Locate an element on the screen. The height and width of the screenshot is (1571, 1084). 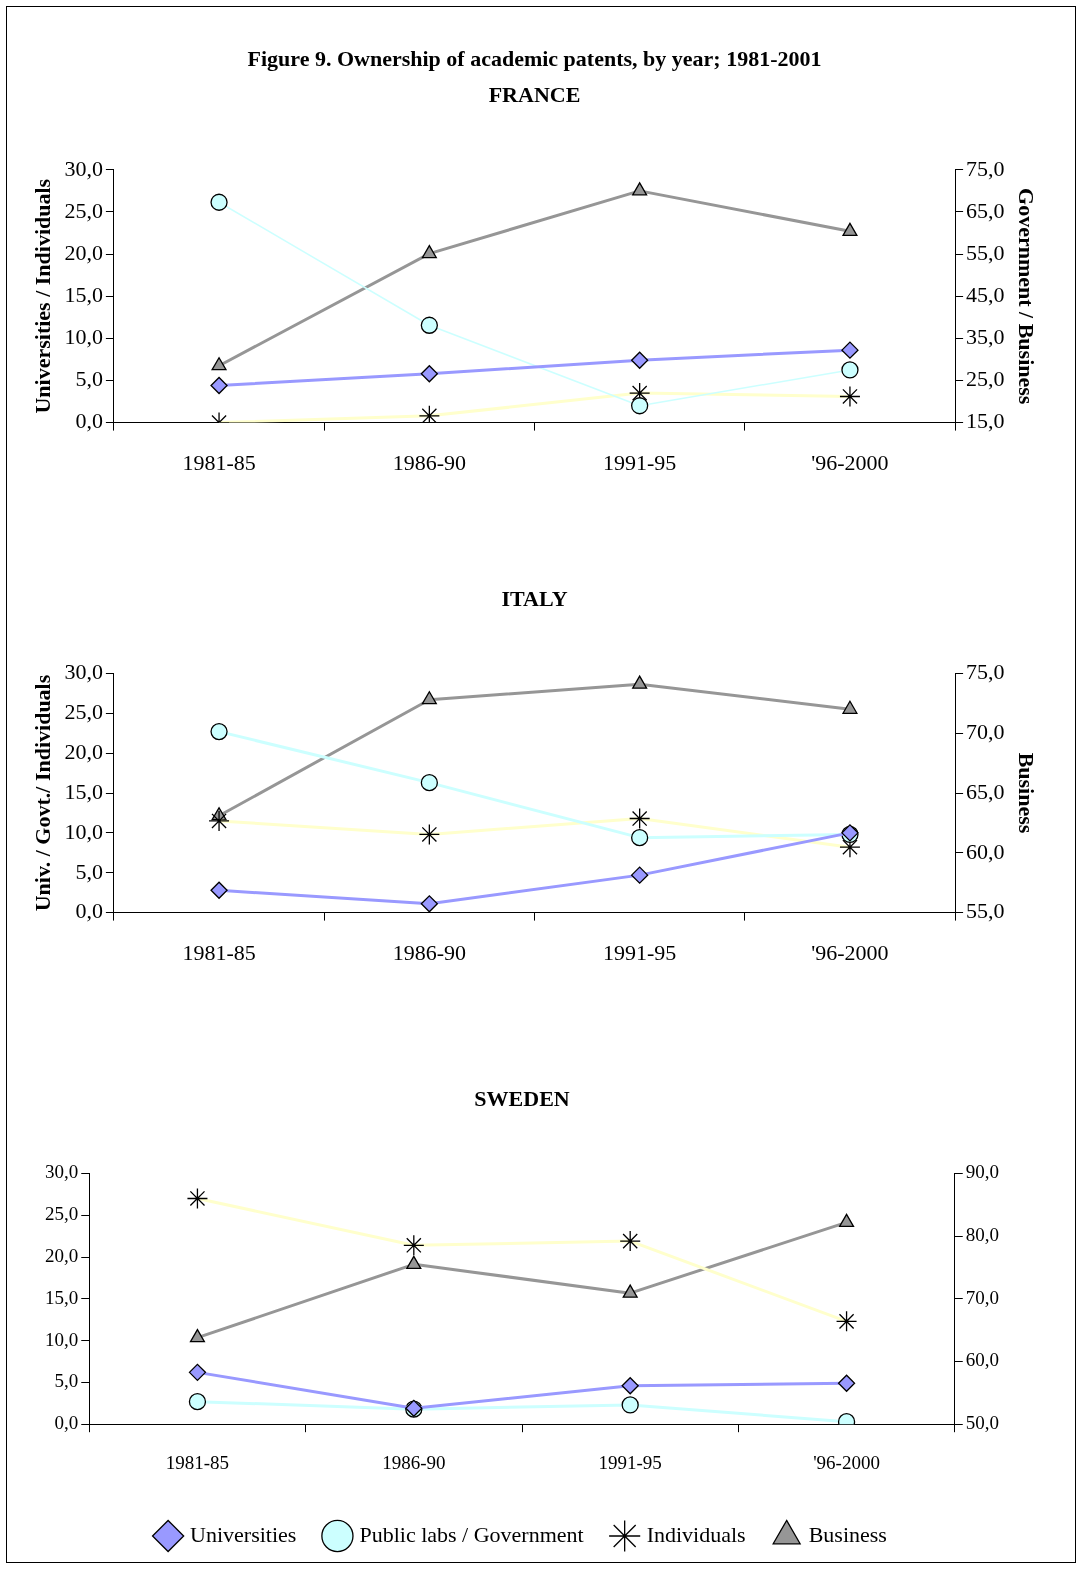
chart-title: ITALY is located at coordinates (534, 598).